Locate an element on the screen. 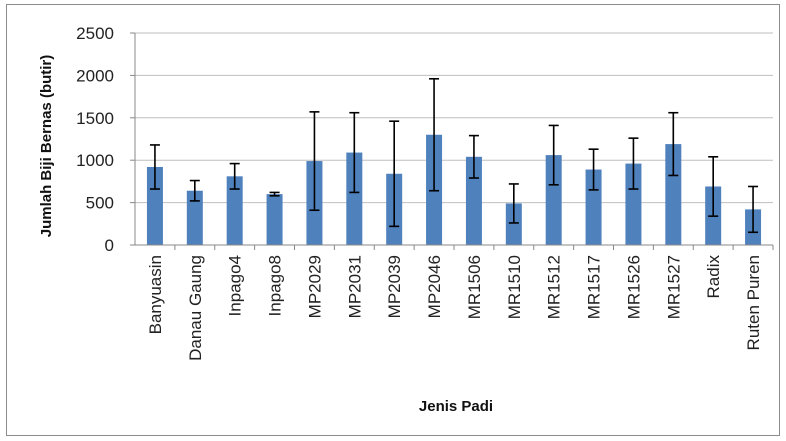 The height and width of the screenshot is (441, 786). x-tick-label: MR1510 is located at coordinates (514, 287).